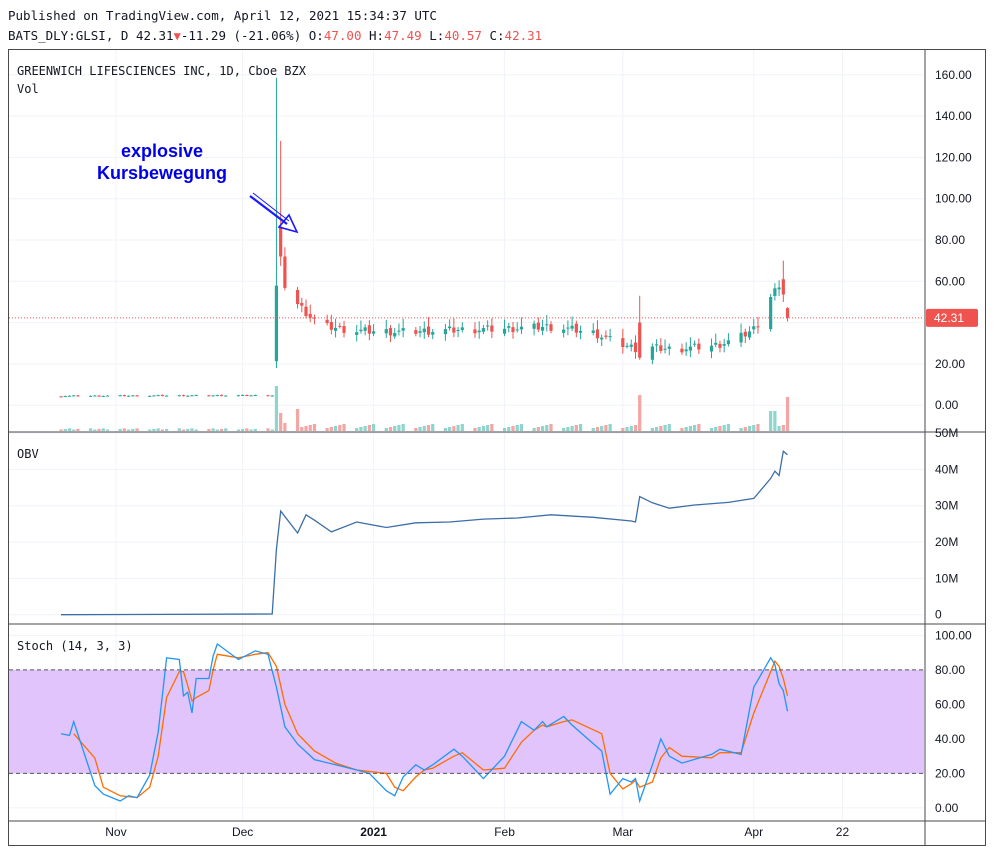 This screenshot has height=855, width=995. I want to click on obv-y-tick: 40M, so click(946, 469).